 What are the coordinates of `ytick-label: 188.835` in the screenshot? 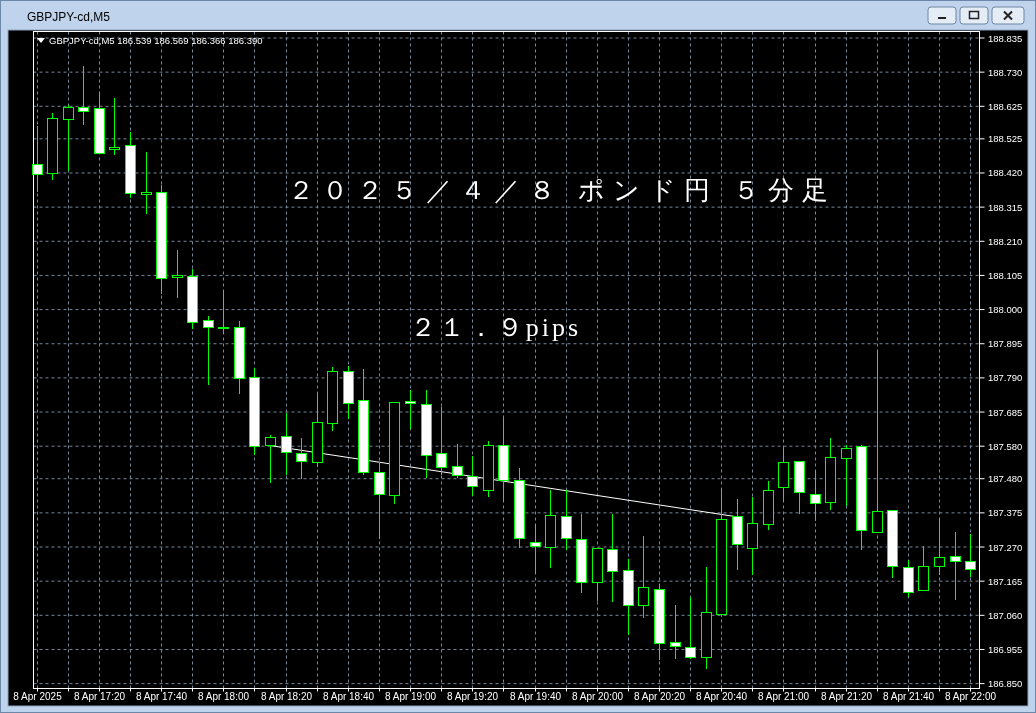 It's located at (1005, 38).